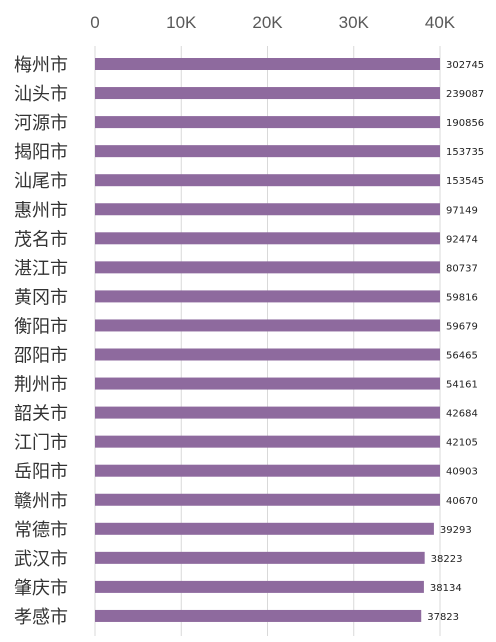 The width and height of the screenshot is (496, 642). Describe the element at coordinates (181, 22) in the screenshot. I see `x-tick-label: 10K` at that location.